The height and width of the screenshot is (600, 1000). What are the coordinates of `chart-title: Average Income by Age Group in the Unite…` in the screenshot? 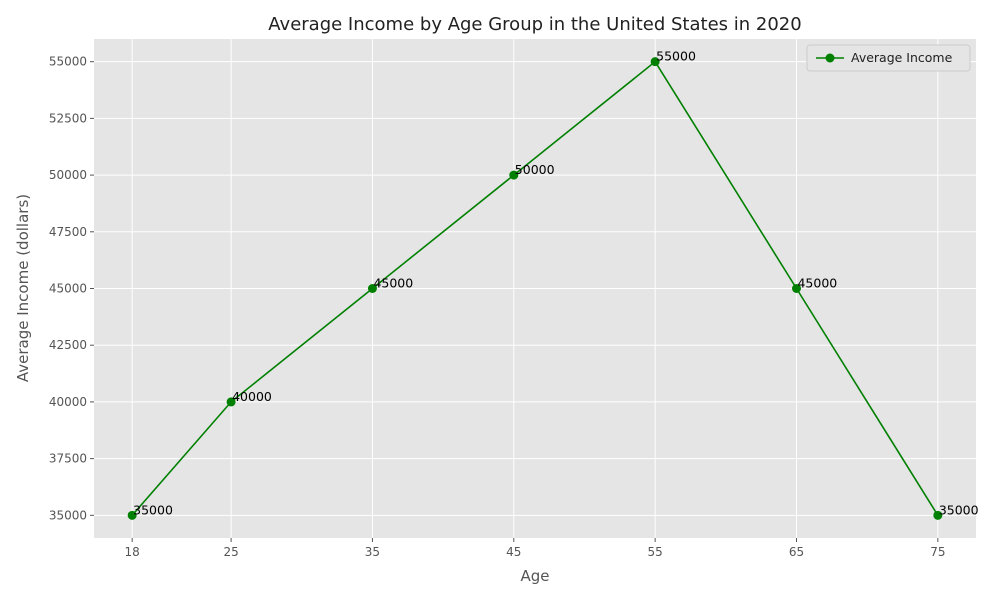 It's located at (534, 24).